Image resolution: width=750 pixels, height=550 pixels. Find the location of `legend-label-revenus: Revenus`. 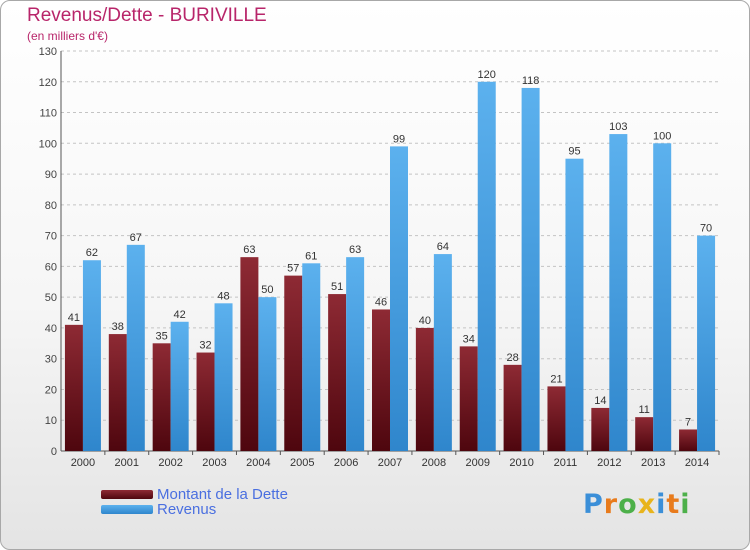

legend-label-revenus: Revenus is located at coordinates (187, 509).